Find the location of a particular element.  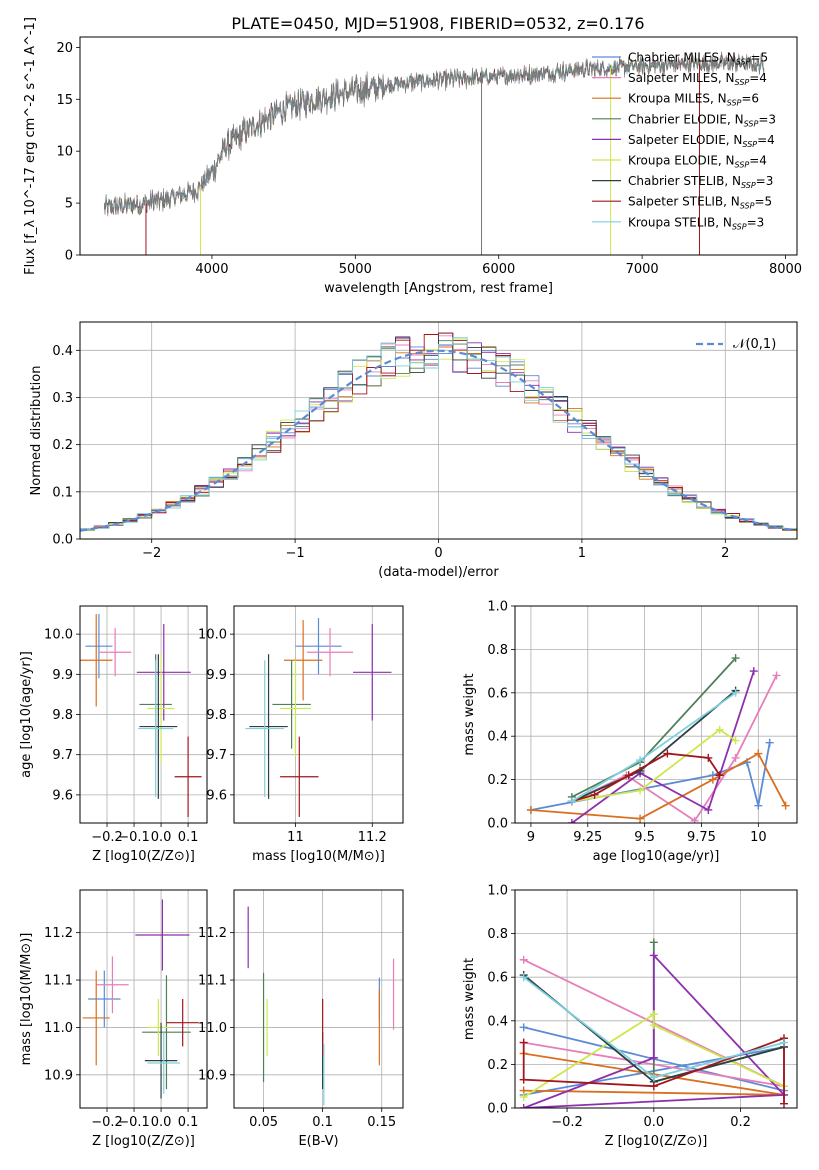

x-tick-label: −2 is located at coordinates (151, 553).